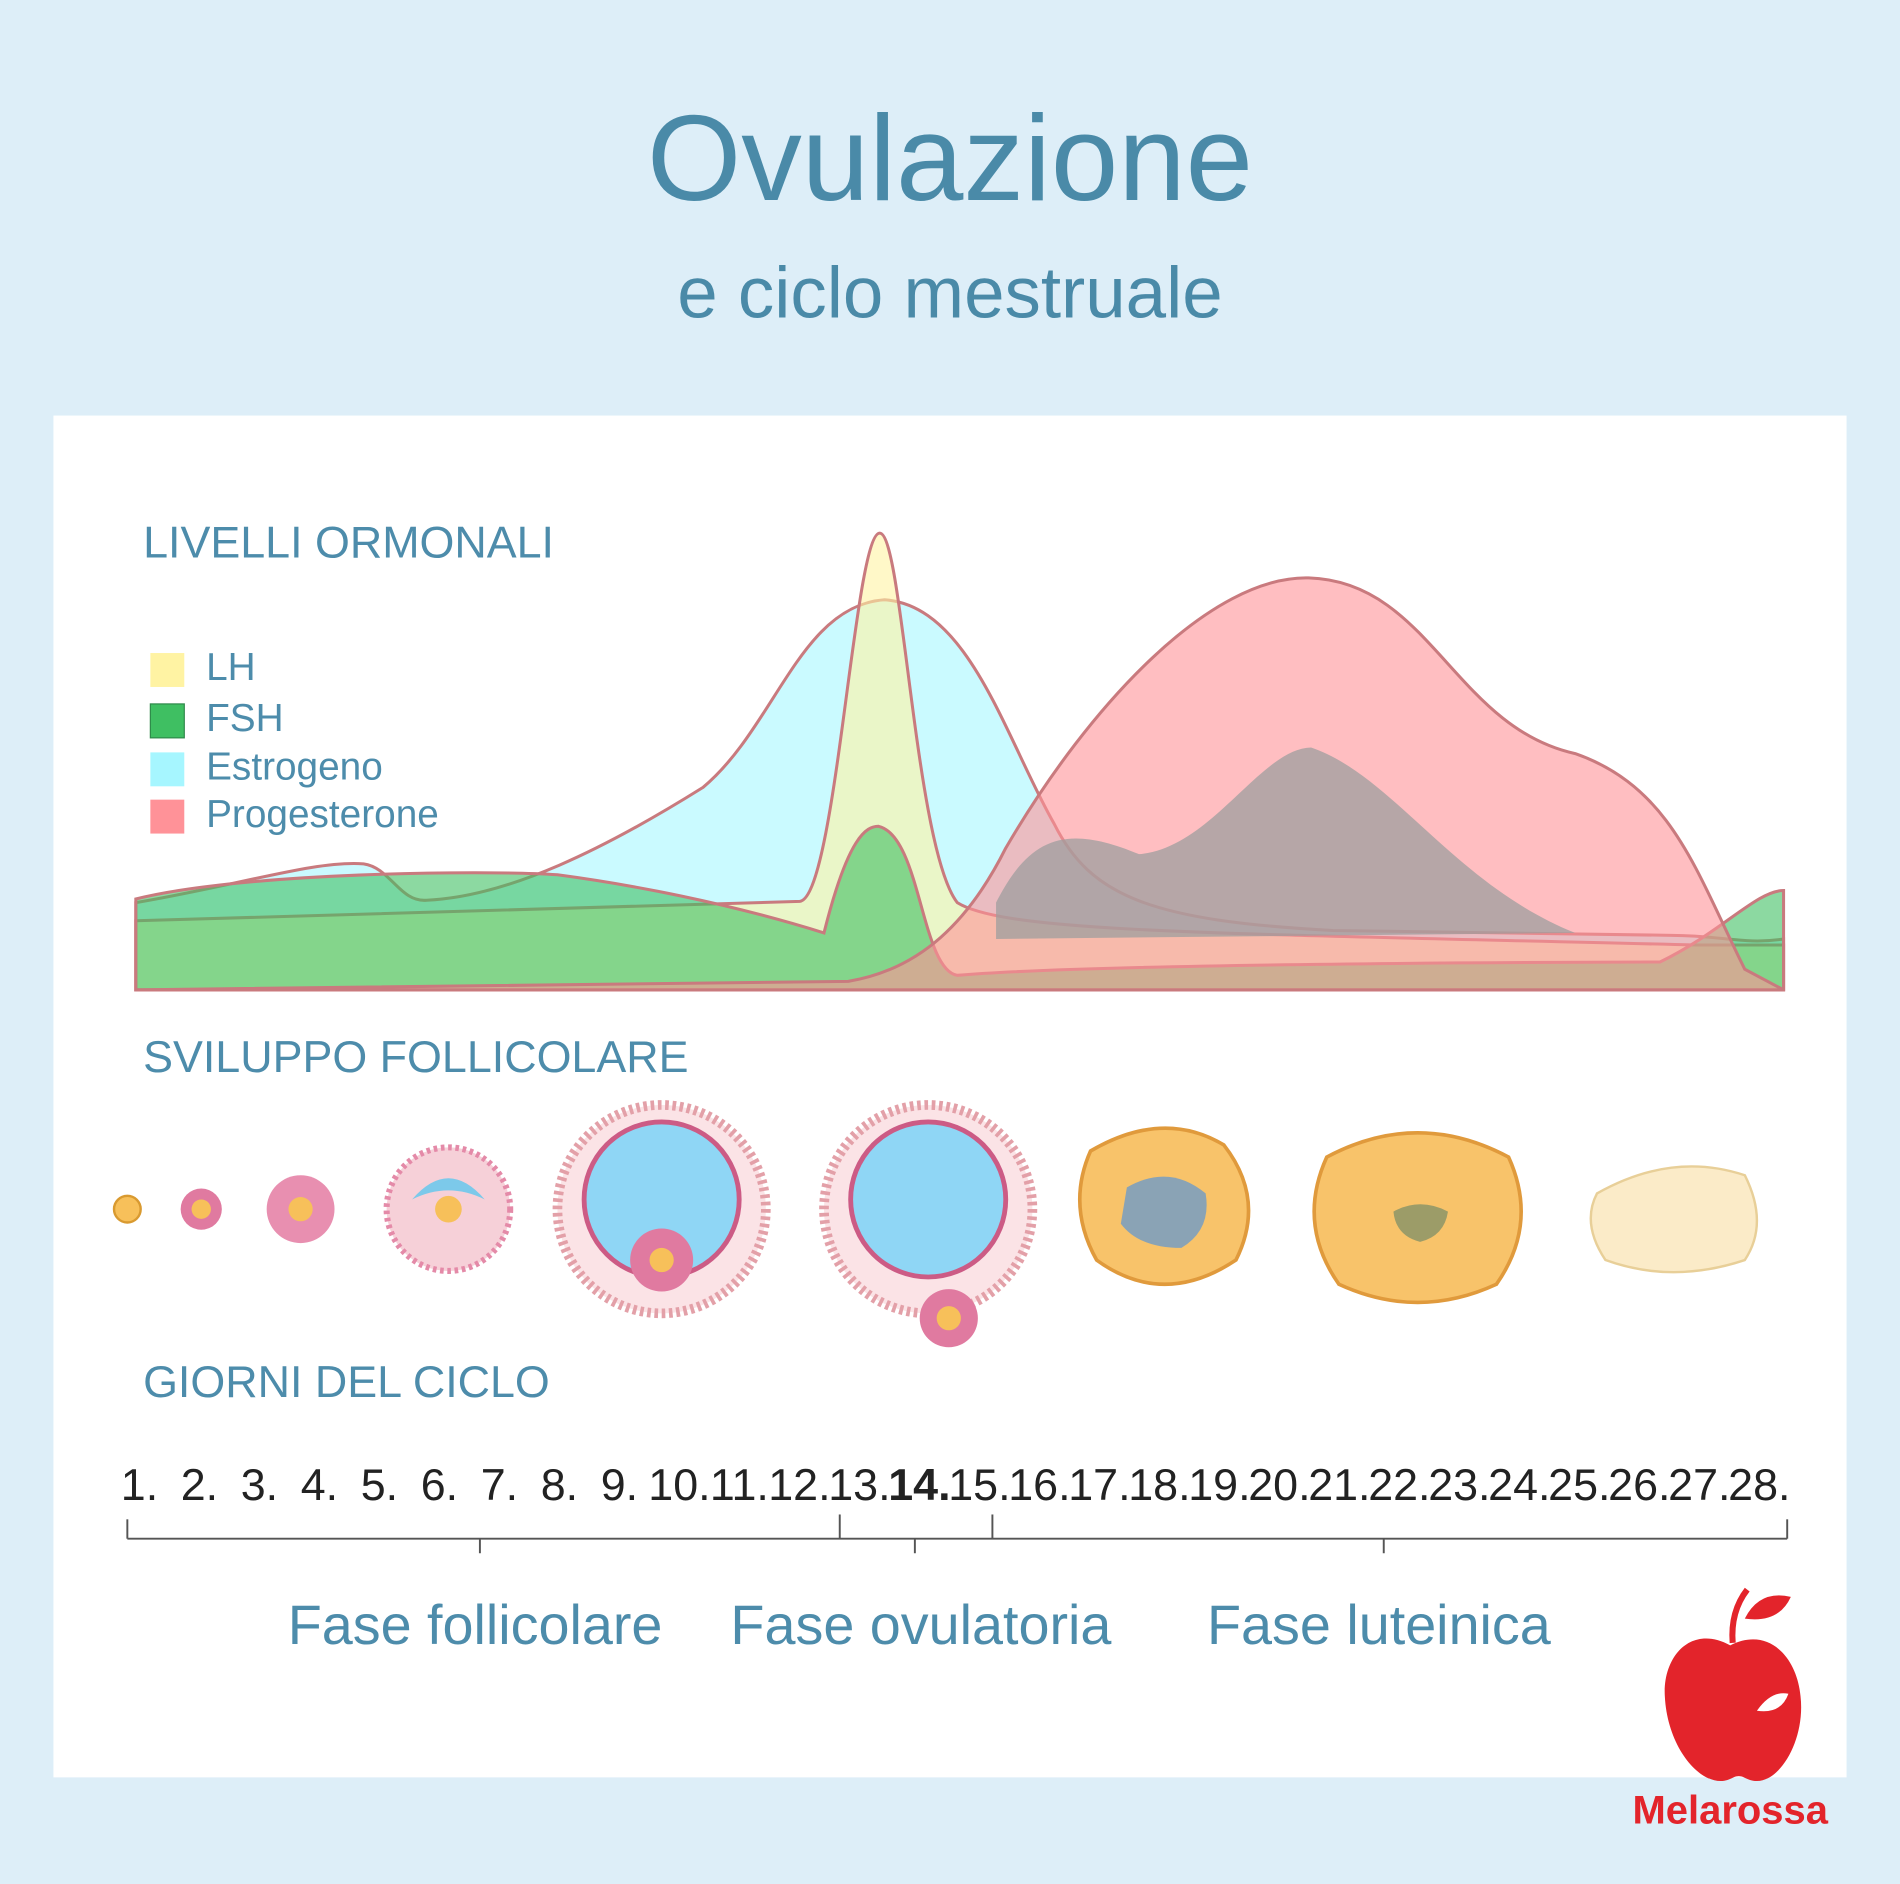 The width and height of the screenshot is (1900, 1884). I want to click on day-label: 21., so click(1339, 1485).